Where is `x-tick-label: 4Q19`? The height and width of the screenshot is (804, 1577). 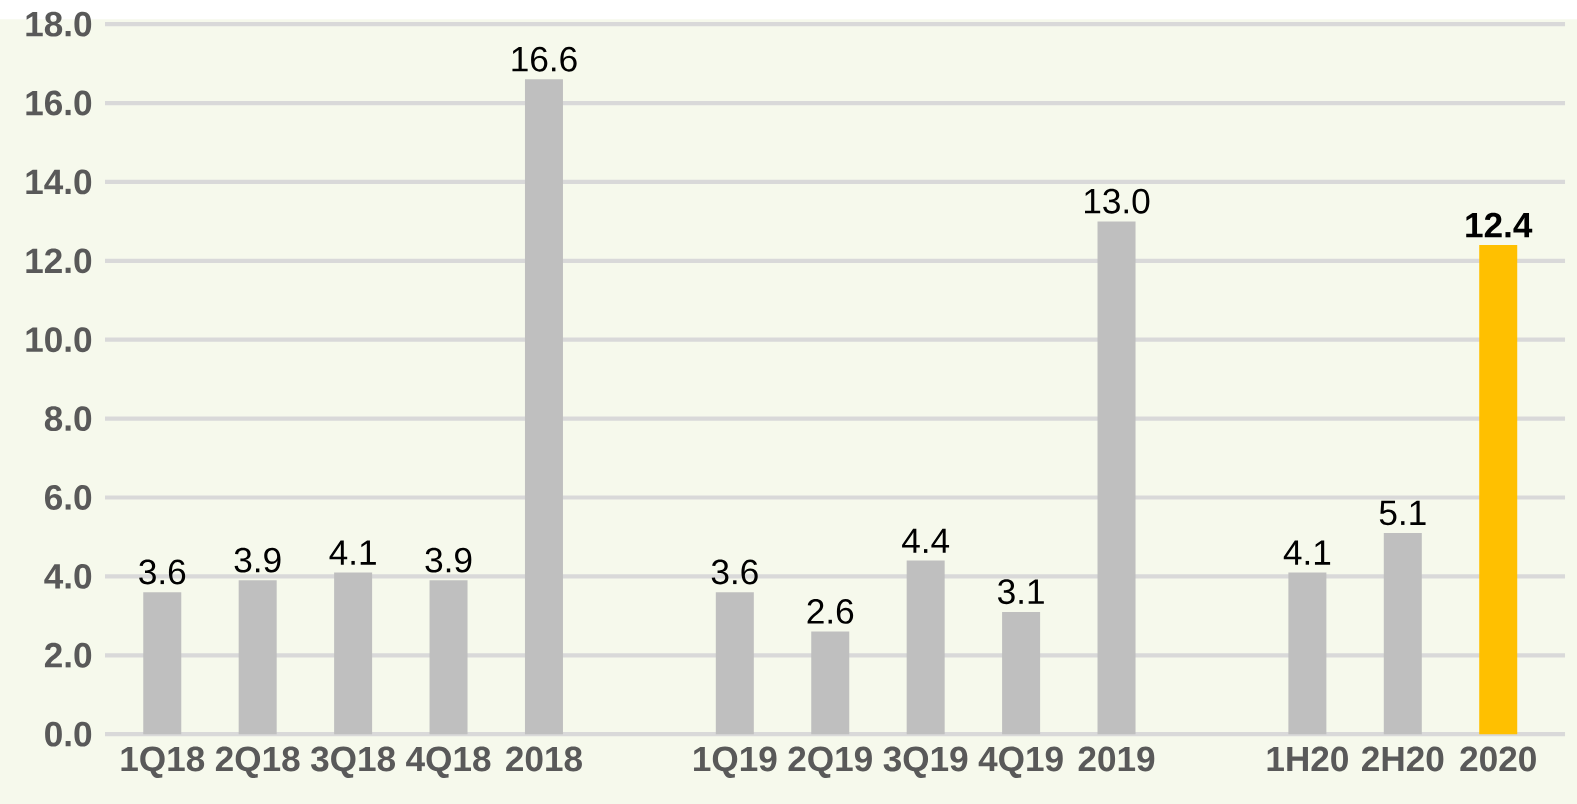
x-tick-label: 4Q19 is located at coordinates (1020, 762).